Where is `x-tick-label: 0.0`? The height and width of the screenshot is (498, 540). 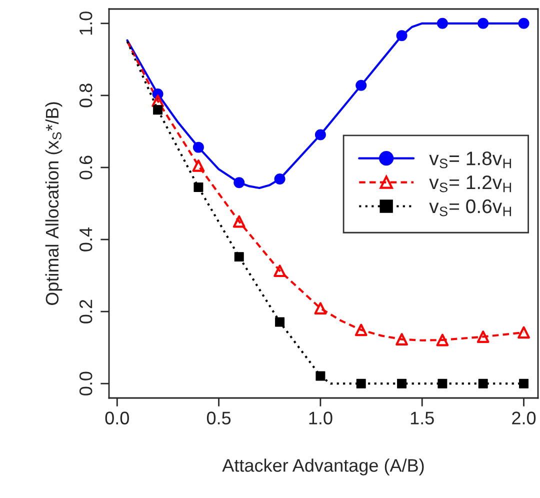 x-tick-label: 0.0 is located at coordinates (117, 418).